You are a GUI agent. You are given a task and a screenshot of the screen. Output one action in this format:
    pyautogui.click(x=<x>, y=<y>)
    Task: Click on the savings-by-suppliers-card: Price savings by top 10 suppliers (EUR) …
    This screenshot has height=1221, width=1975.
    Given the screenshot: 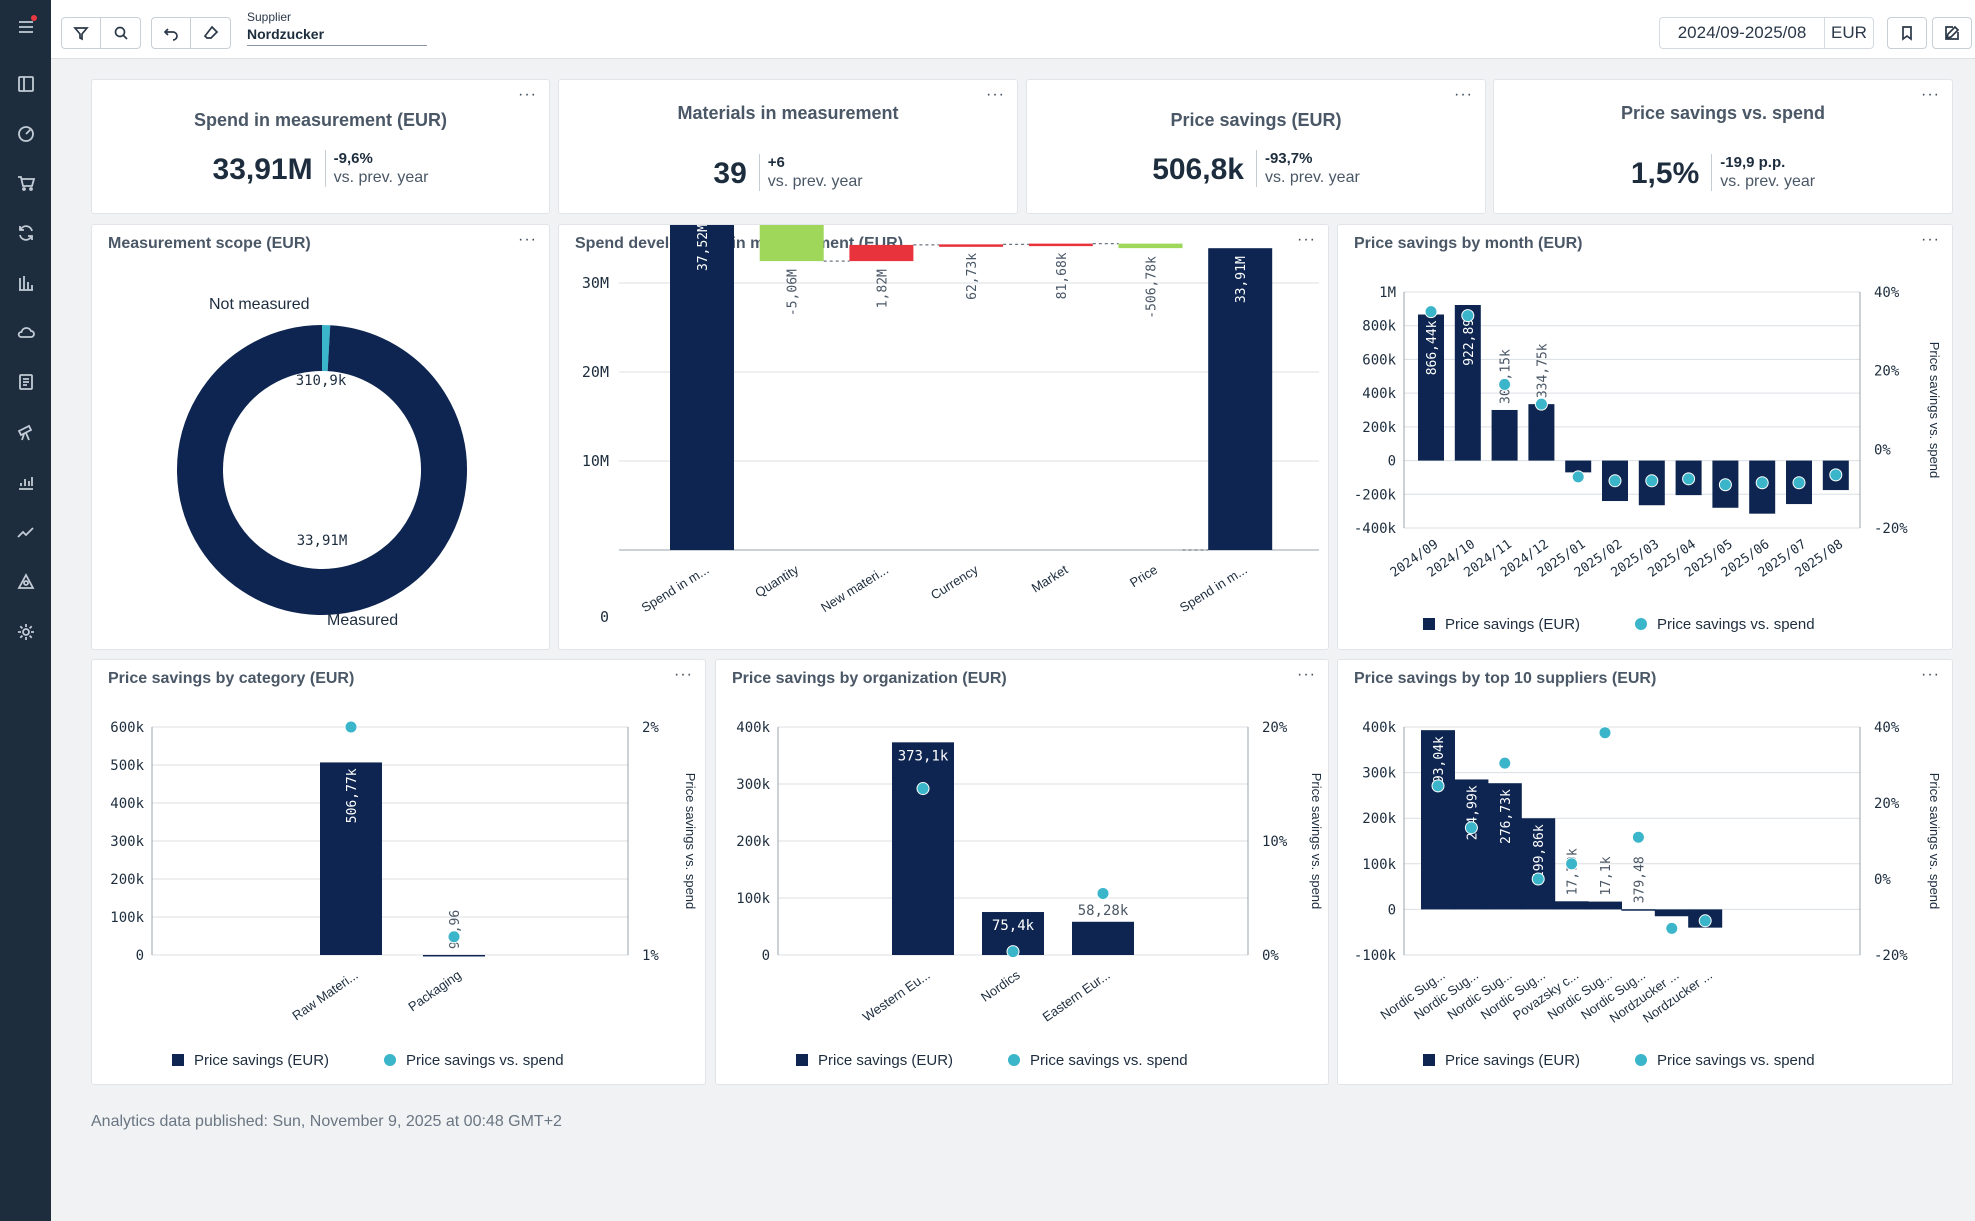 What is the action you would take?
    pyautogui.click(x=1645, y=872)
    